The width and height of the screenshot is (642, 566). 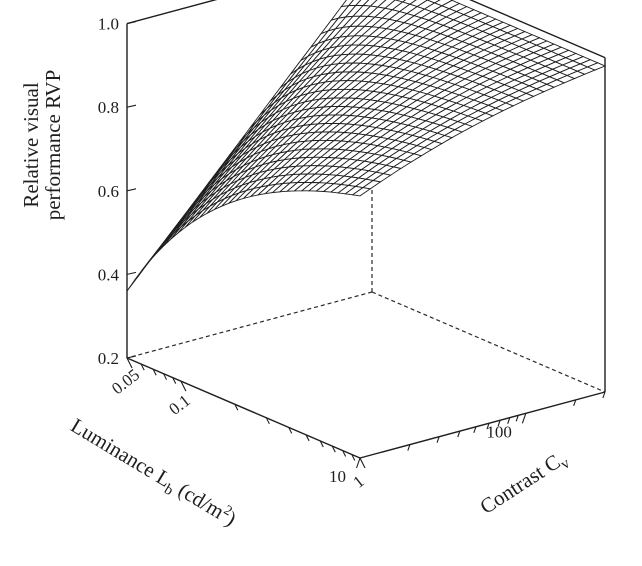 What do you see at coordinates (53, 145) in the screenshot?
I see `rvp-axis-title-line: performance RVP` at bounding box center [53, 145].